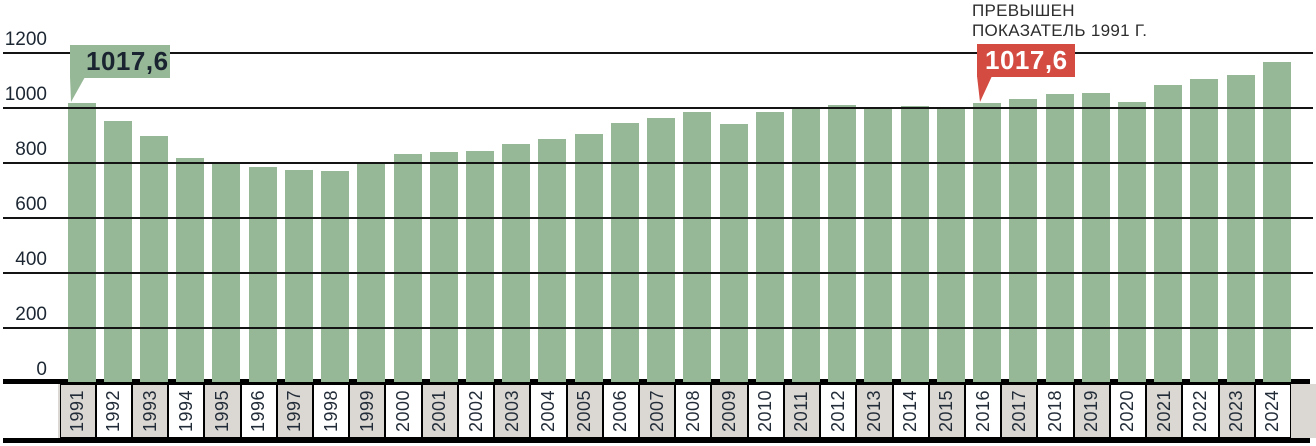 The width and height of the screenshot is (1316, 446). I want to click on year-cell-2020: 2020, so click(1128, 411).